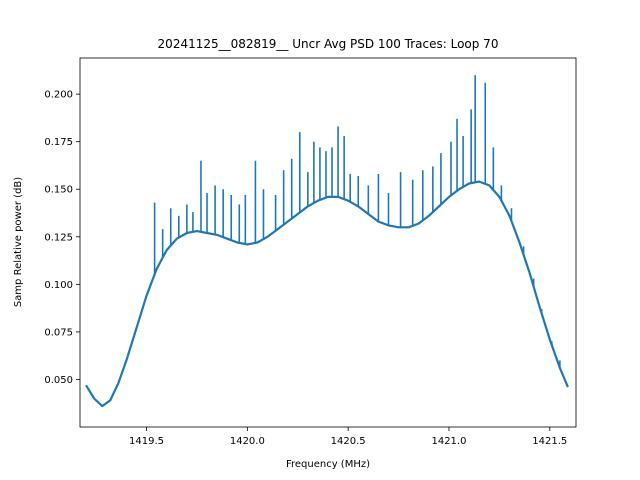  What do you see at coordinates (549, 441) in the screenshot?
I see `x-tick-label: 1421.5` at bounding box center [549, 441].